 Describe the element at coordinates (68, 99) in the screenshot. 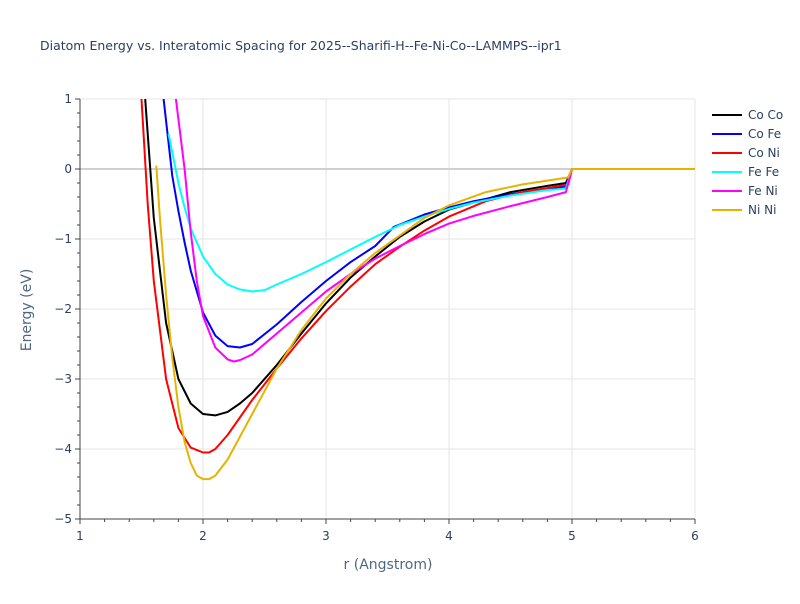

I see `y-tick-label: 1` at that location.